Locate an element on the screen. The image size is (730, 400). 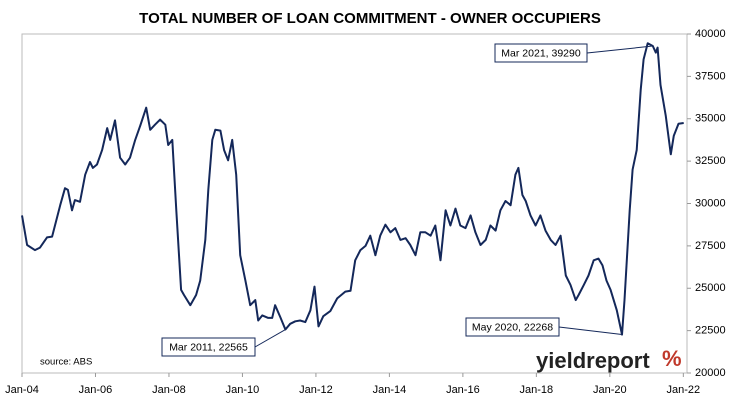
annotation-label: Mar 2021, 39290 is located at coordinates (541, 53).